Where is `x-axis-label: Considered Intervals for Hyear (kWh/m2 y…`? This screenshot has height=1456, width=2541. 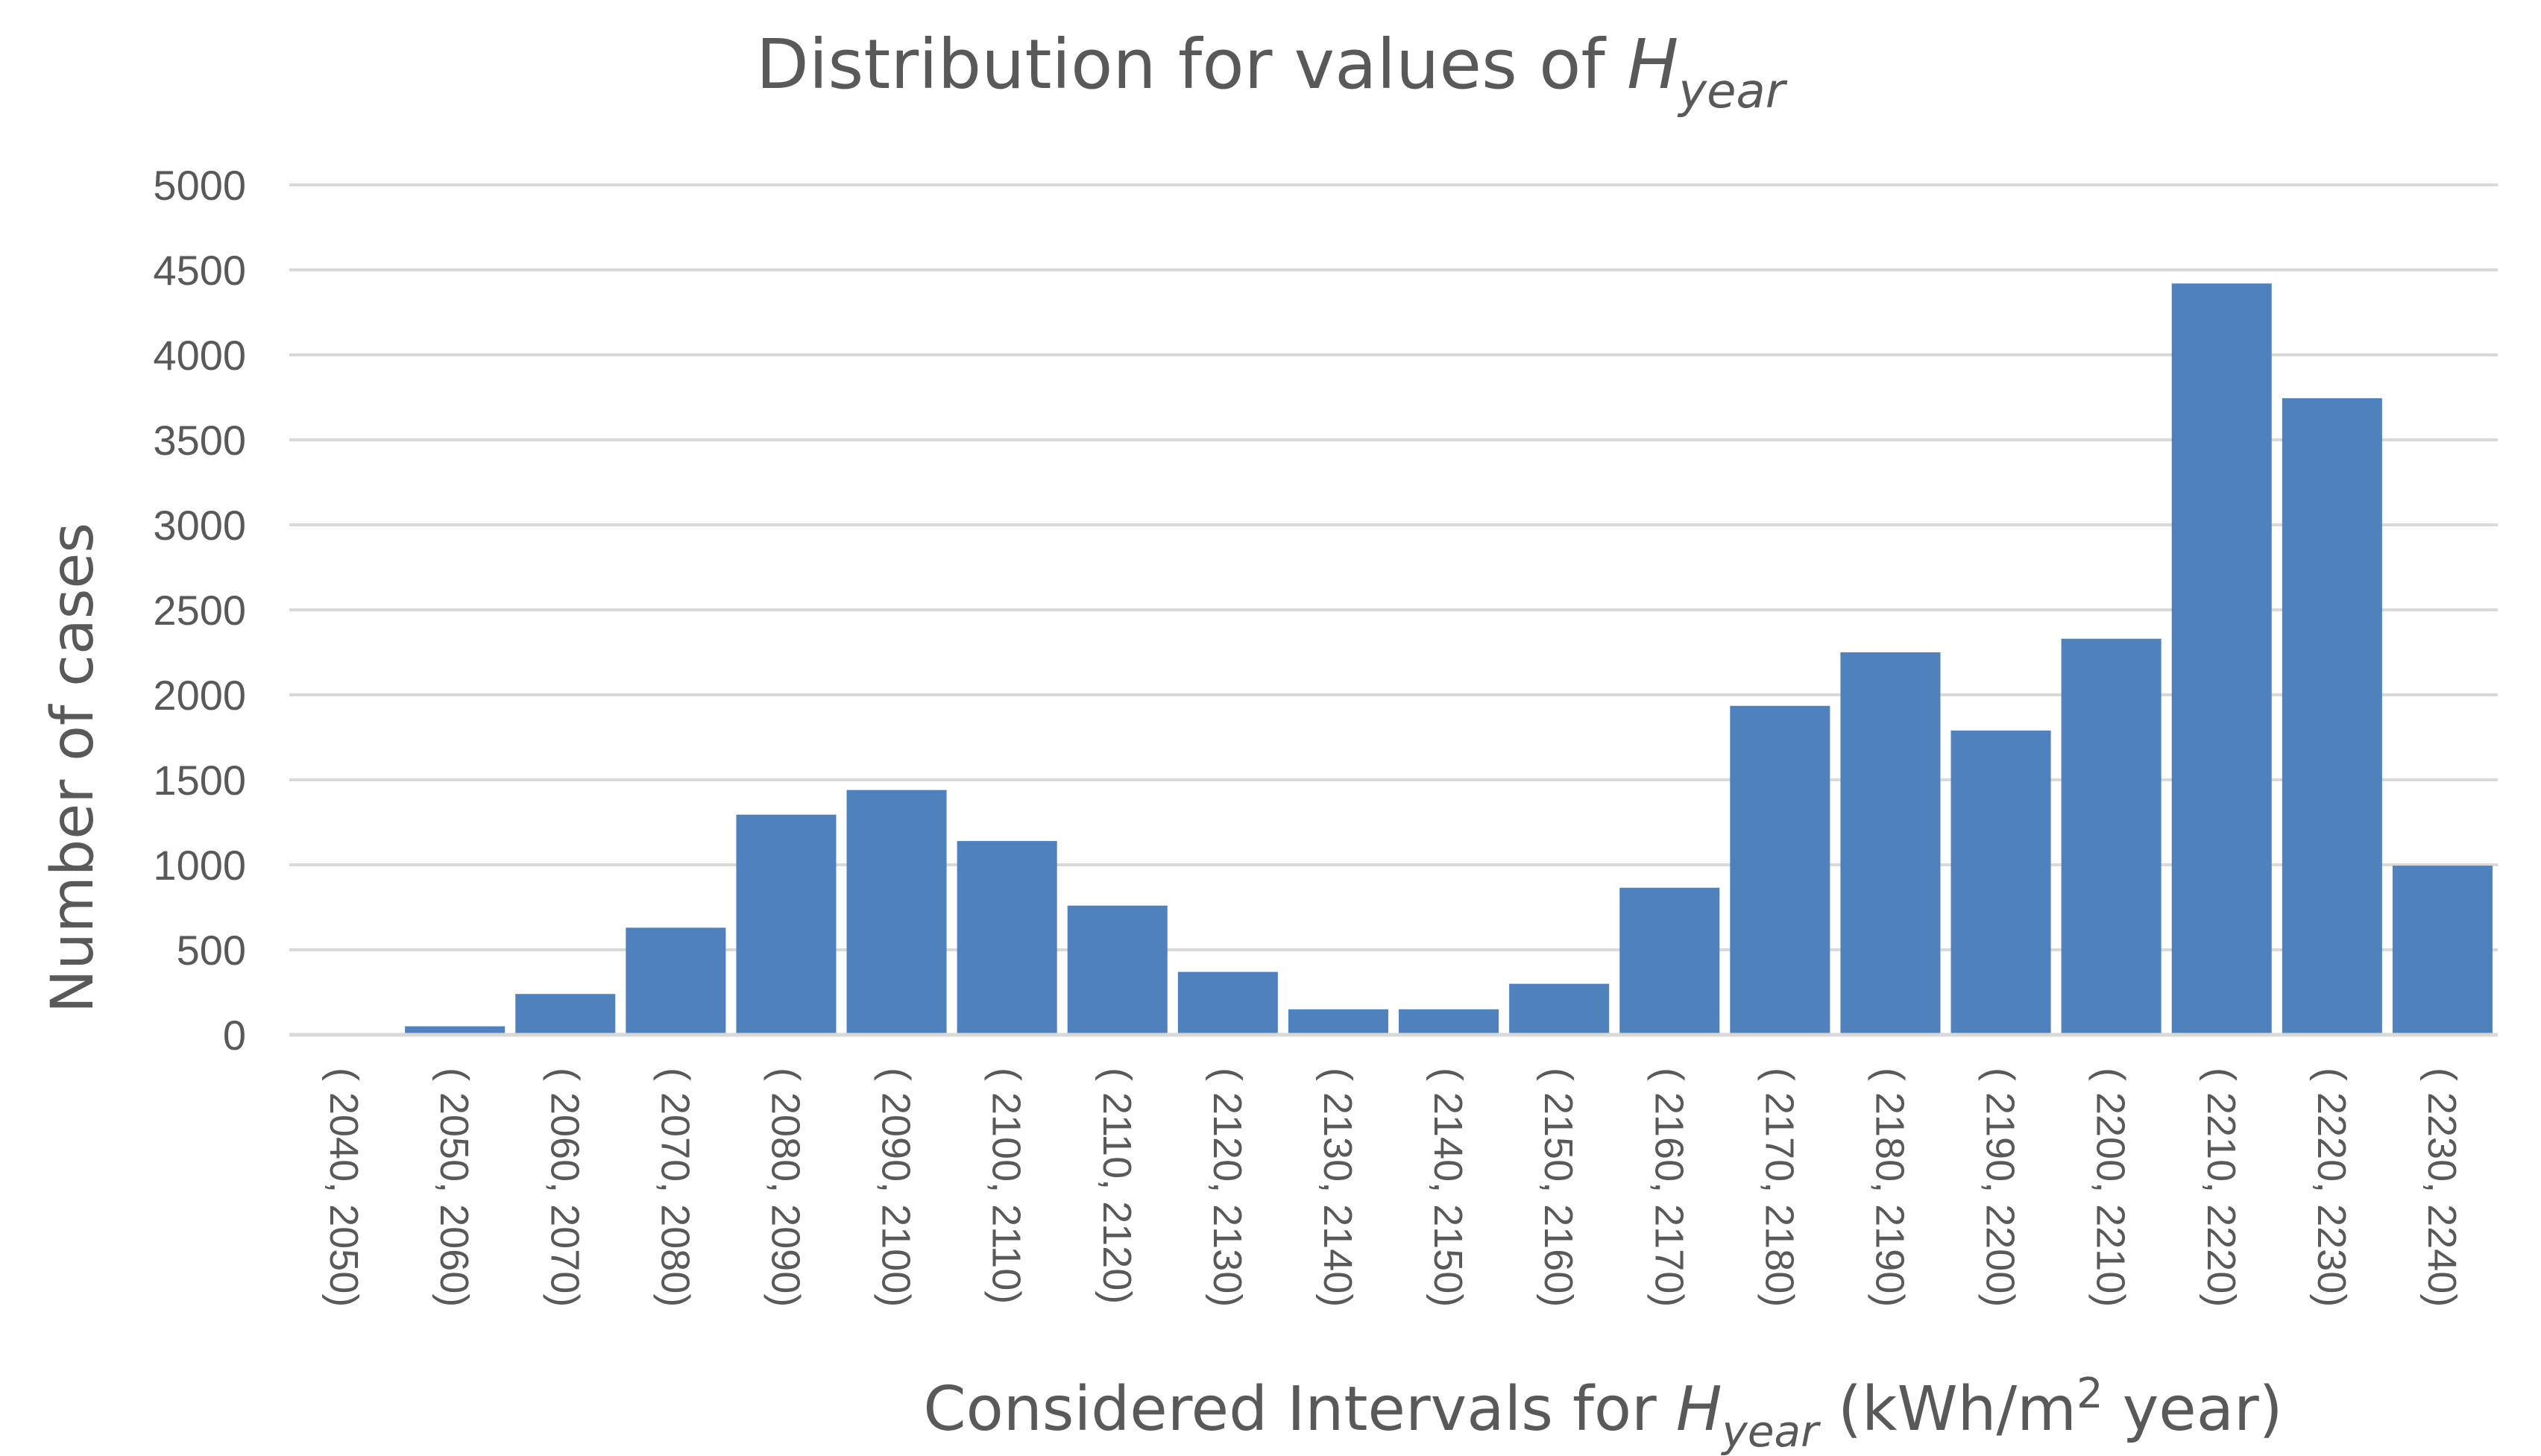
x-axis-label: Considered Intervals for Hyear (kWh/m2 y… is located at coordinates (1602, 1413).